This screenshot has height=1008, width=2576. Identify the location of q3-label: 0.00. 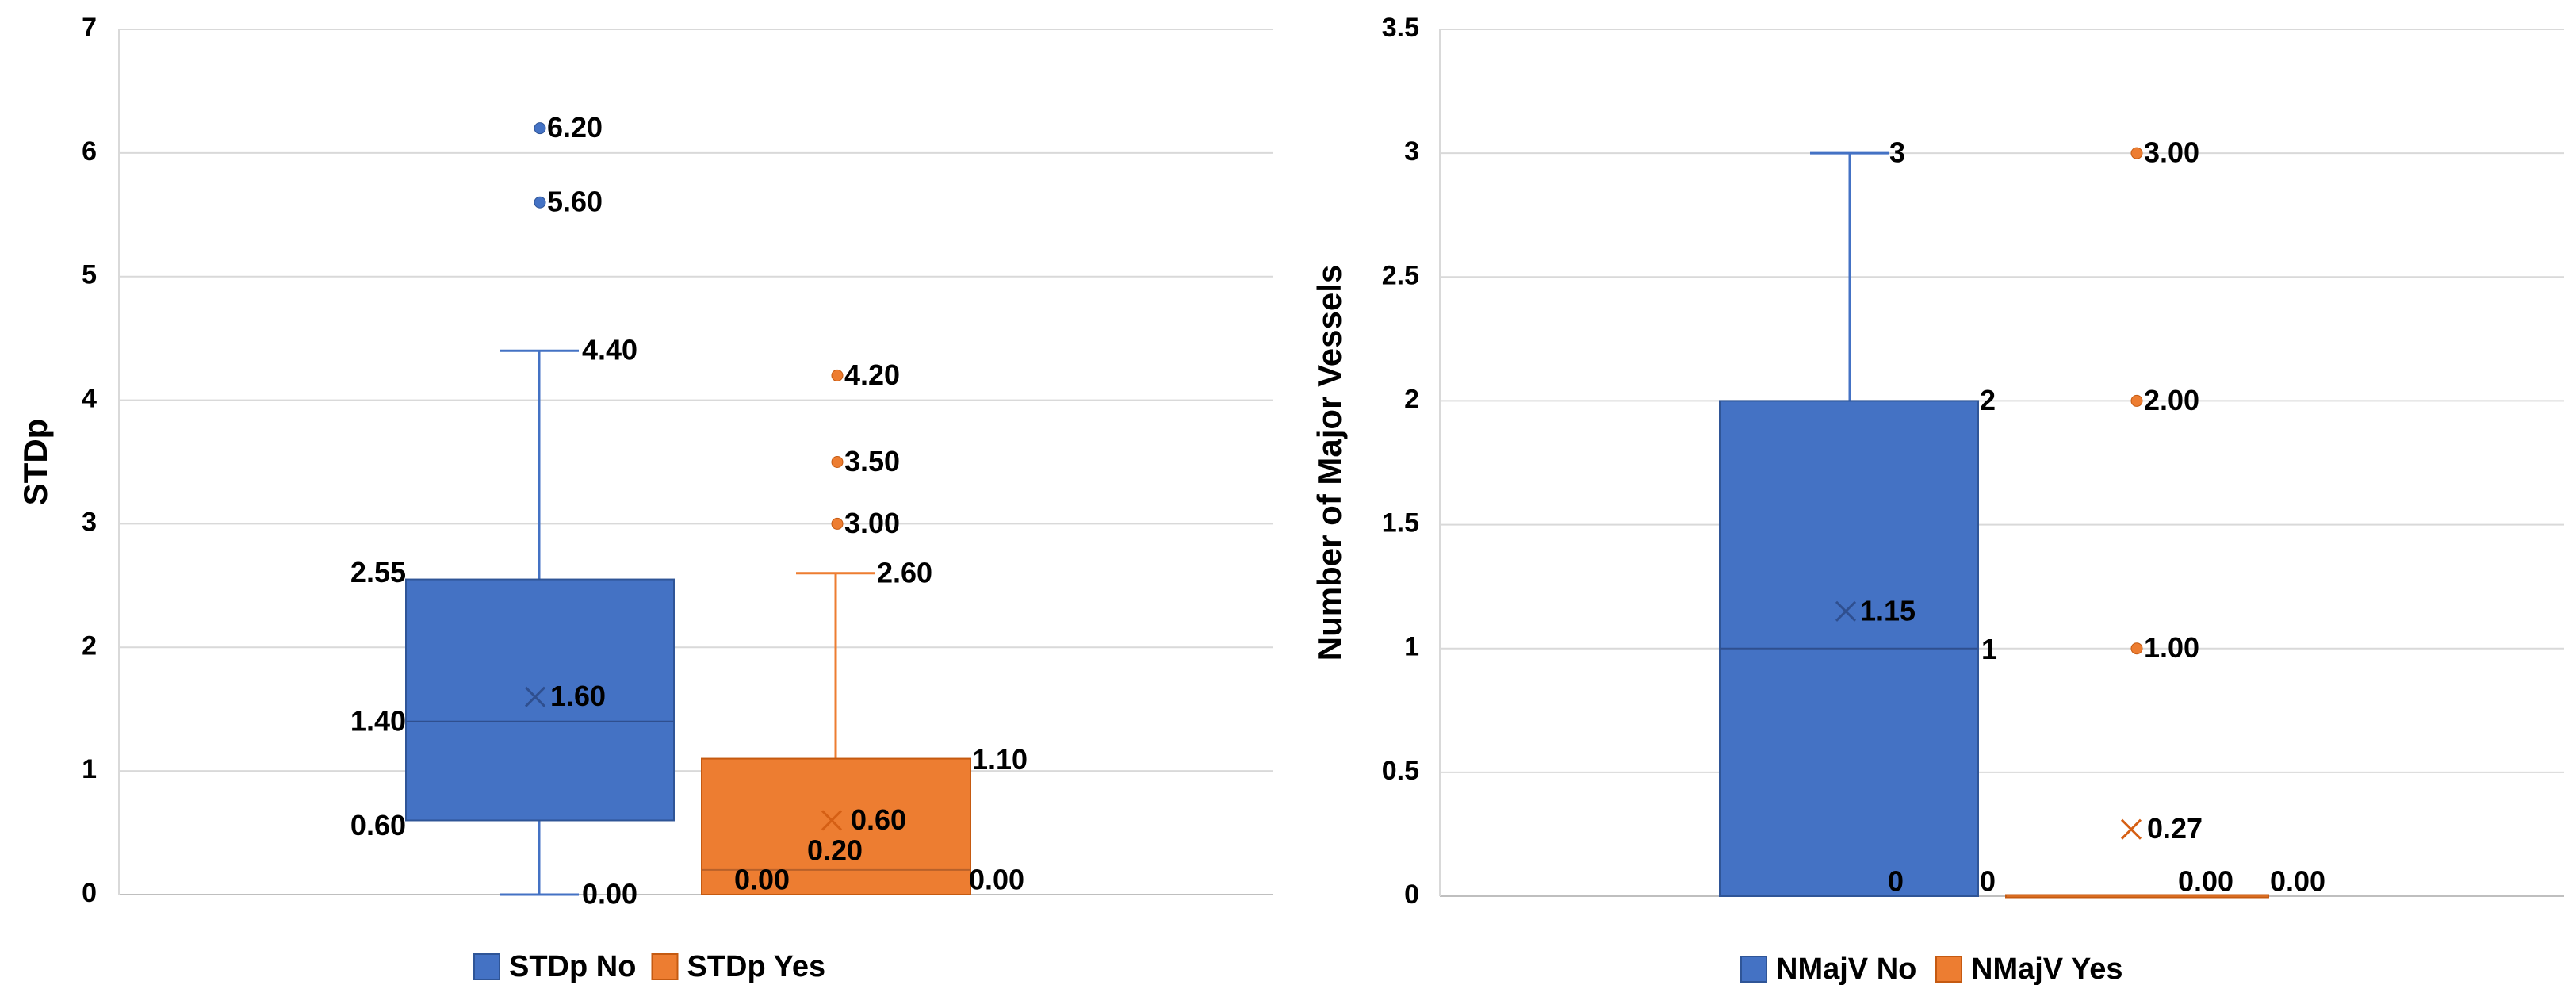
(2297, 882).